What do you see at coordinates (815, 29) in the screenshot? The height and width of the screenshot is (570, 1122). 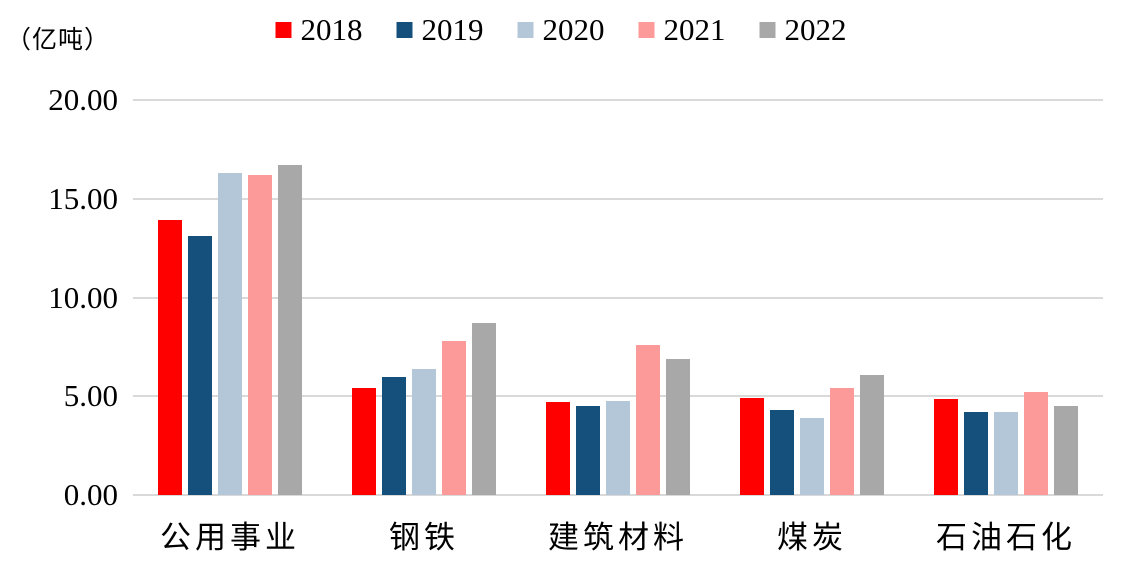 I see `legend-label: 2022` at bounding box center [815, 29].